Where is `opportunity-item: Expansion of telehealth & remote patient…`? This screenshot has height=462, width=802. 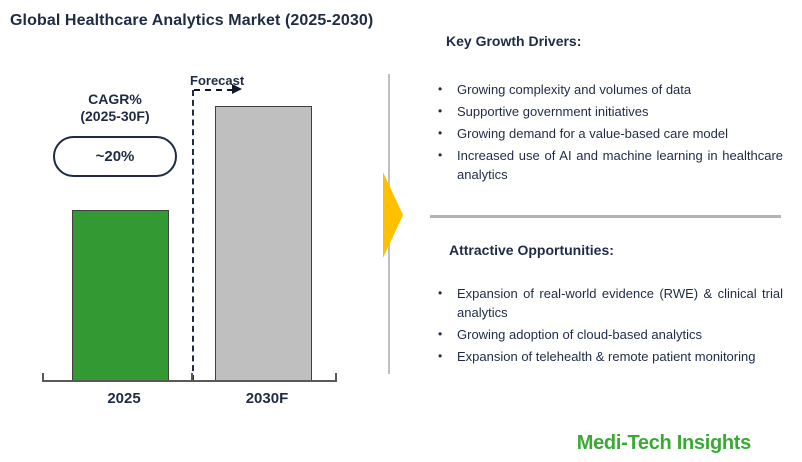 opportunity-item: Expansion of telehealth & remote patient… is located at coordinates (609, 356).